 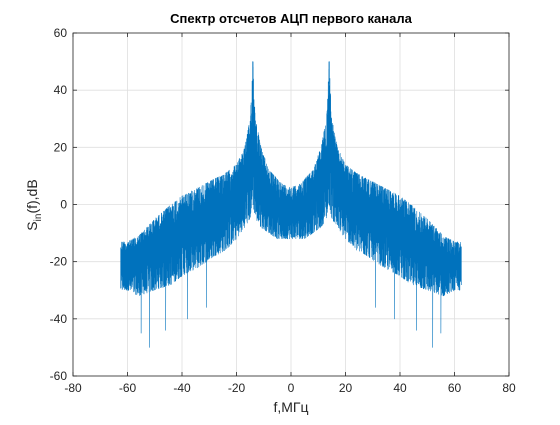 I want to click on x-tick-label: -80, so click(x=73, y=388).